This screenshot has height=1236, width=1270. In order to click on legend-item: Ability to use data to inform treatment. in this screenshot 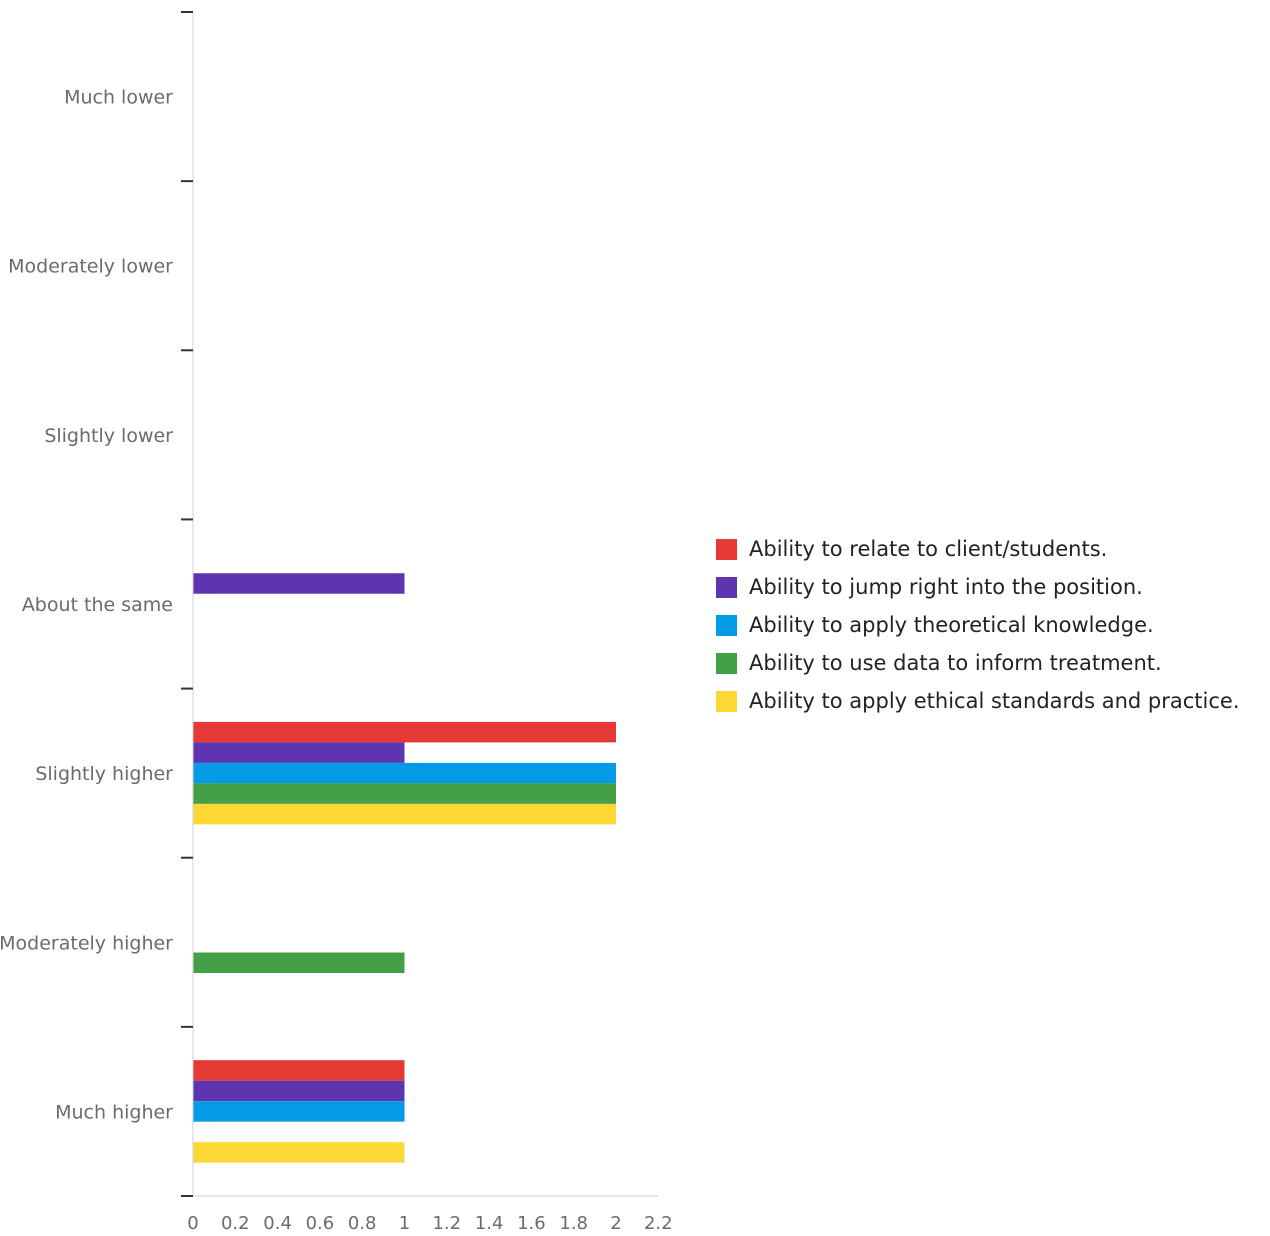, I will do `click(978, 663)`.